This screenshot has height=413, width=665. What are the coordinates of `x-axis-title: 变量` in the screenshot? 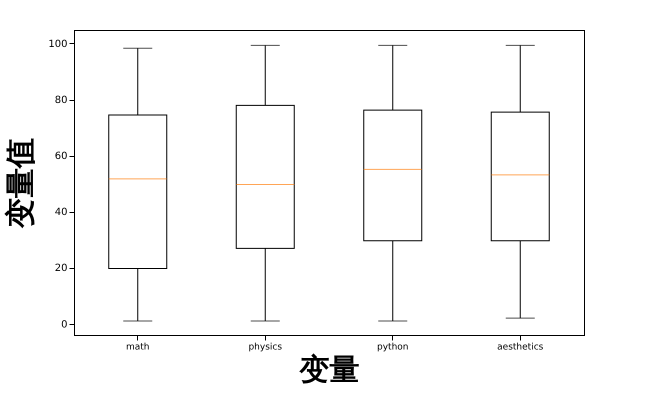 It's located at (329, 369).